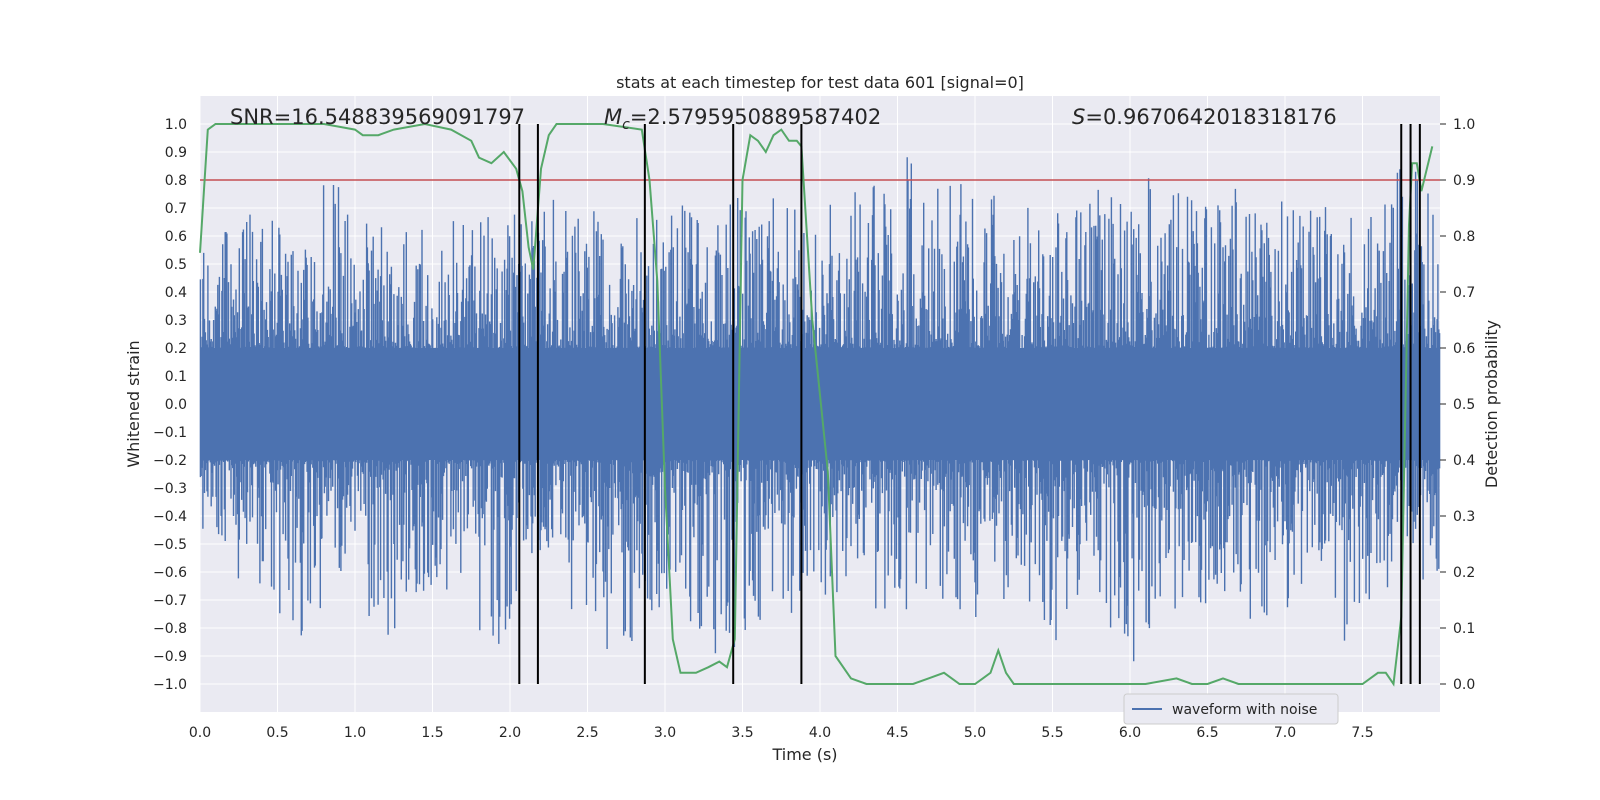 The width and height of the screenshot is (1600, 800). I want to click on x-tick-label: 7.0, so click(1285, 733).